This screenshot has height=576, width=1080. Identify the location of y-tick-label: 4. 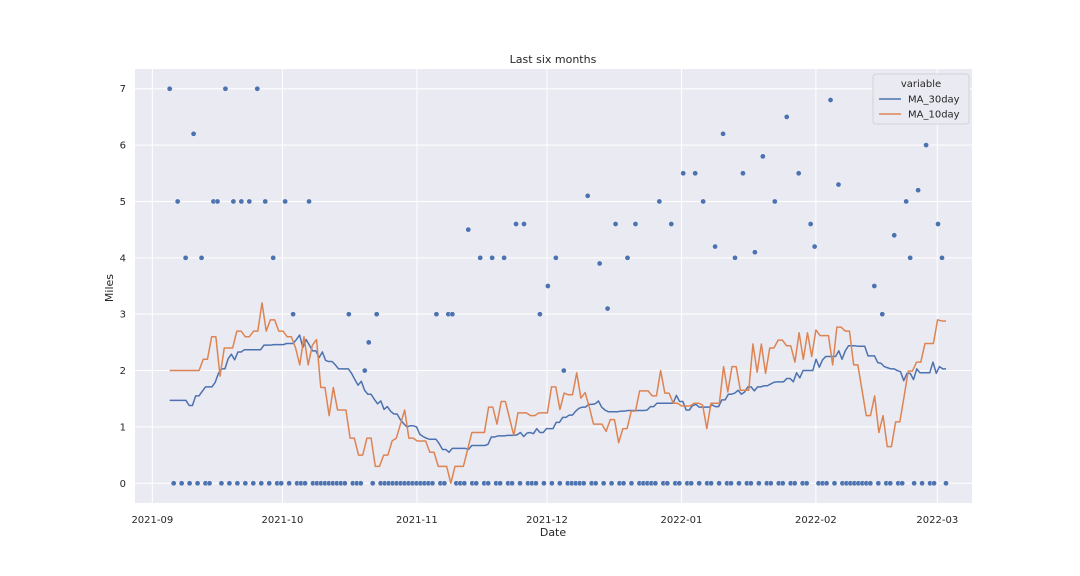
(123, 258).